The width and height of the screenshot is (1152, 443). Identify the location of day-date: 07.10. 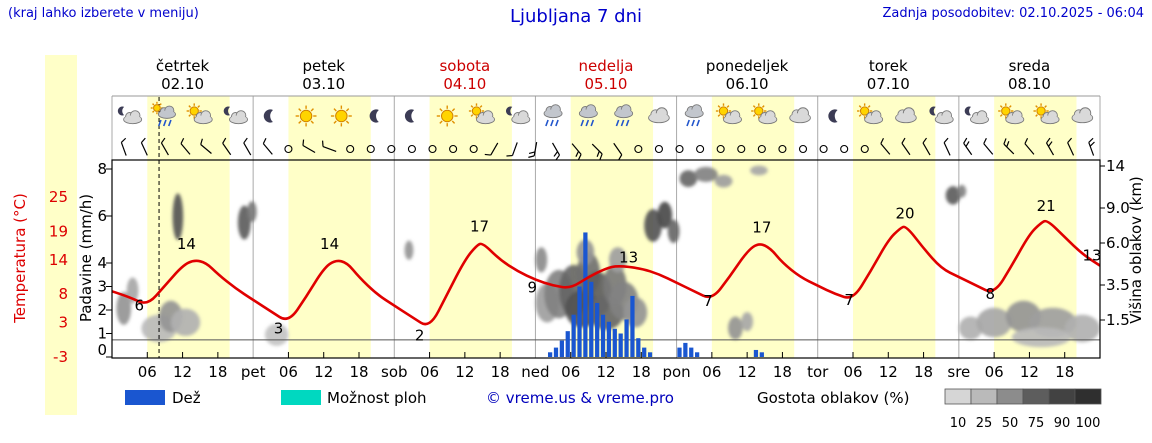
(888, 84).